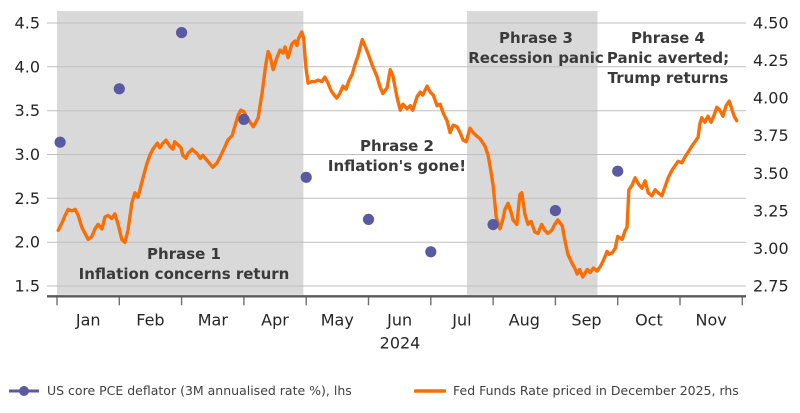 The height and width of the screenshot is (413, 800). I want to click on month-label: Feb, so click(150, 320).